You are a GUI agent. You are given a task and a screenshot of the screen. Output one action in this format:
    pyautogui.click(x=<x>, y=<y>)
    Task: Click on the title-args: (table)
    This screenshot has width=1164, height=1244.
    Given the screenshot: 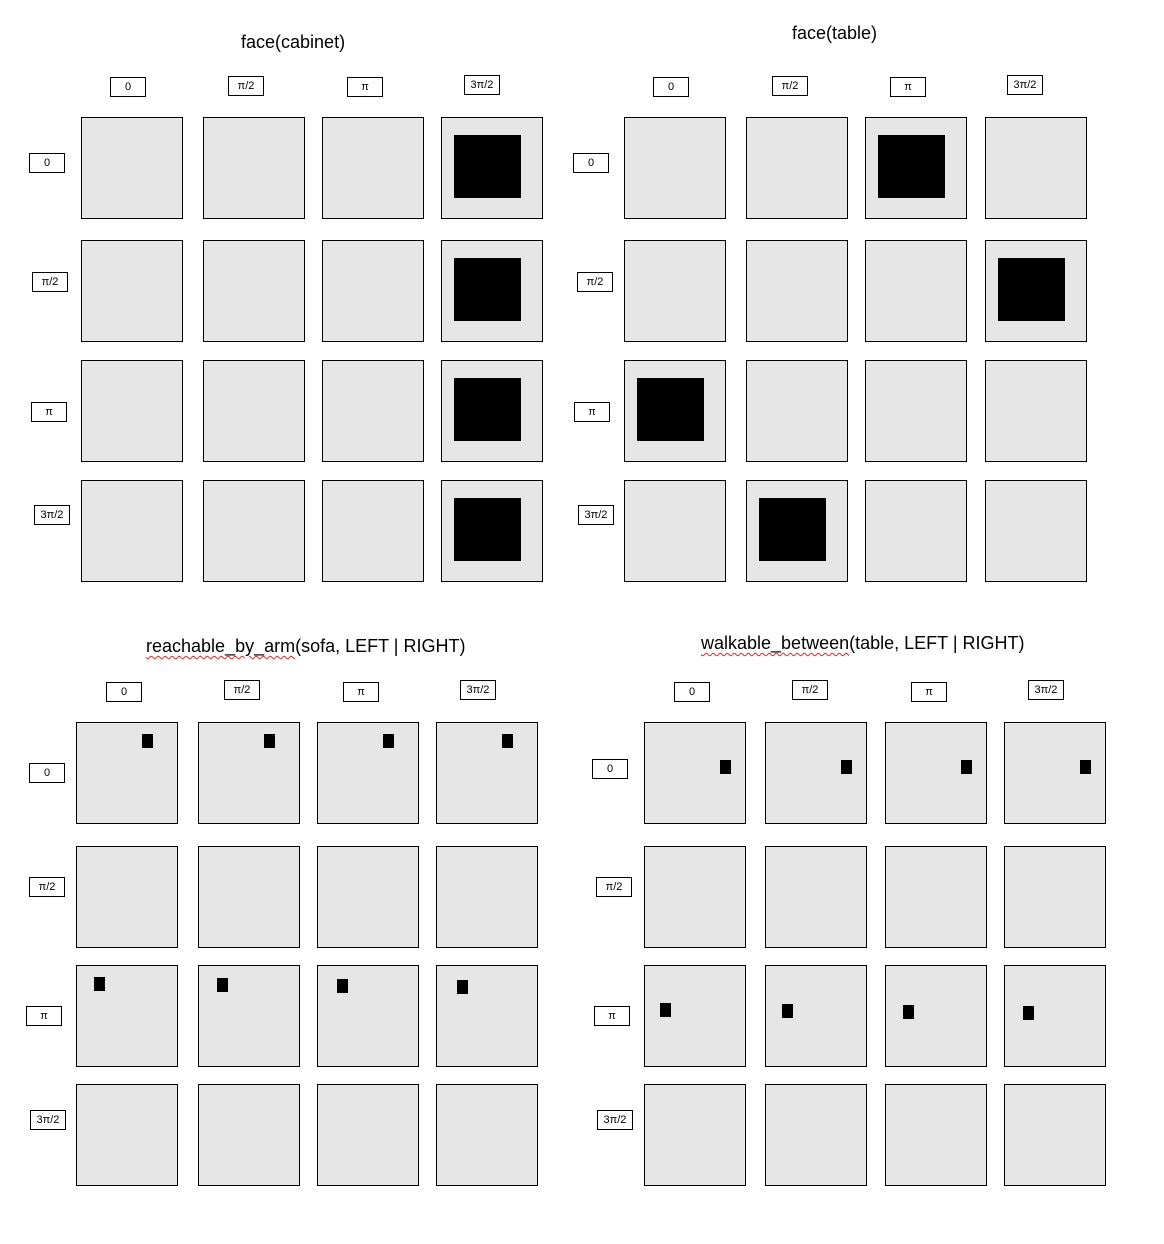 What is the action you would take?
    pyautogui.click(x=852, y=33)
    